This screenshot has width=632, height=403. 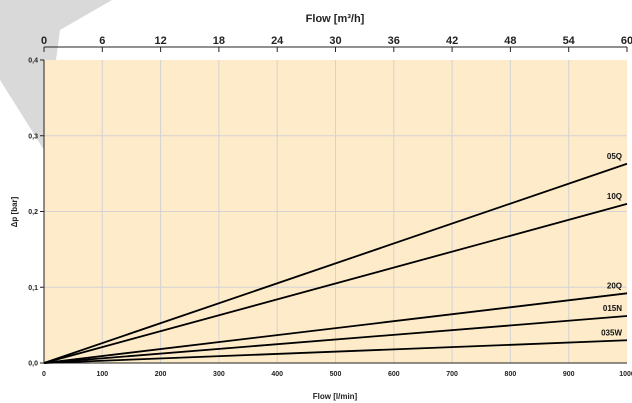 What do you see at coordinates (611, 332) in the screenshot?
I see `series-label-035w: 035W` at bounding box center [611, 332].